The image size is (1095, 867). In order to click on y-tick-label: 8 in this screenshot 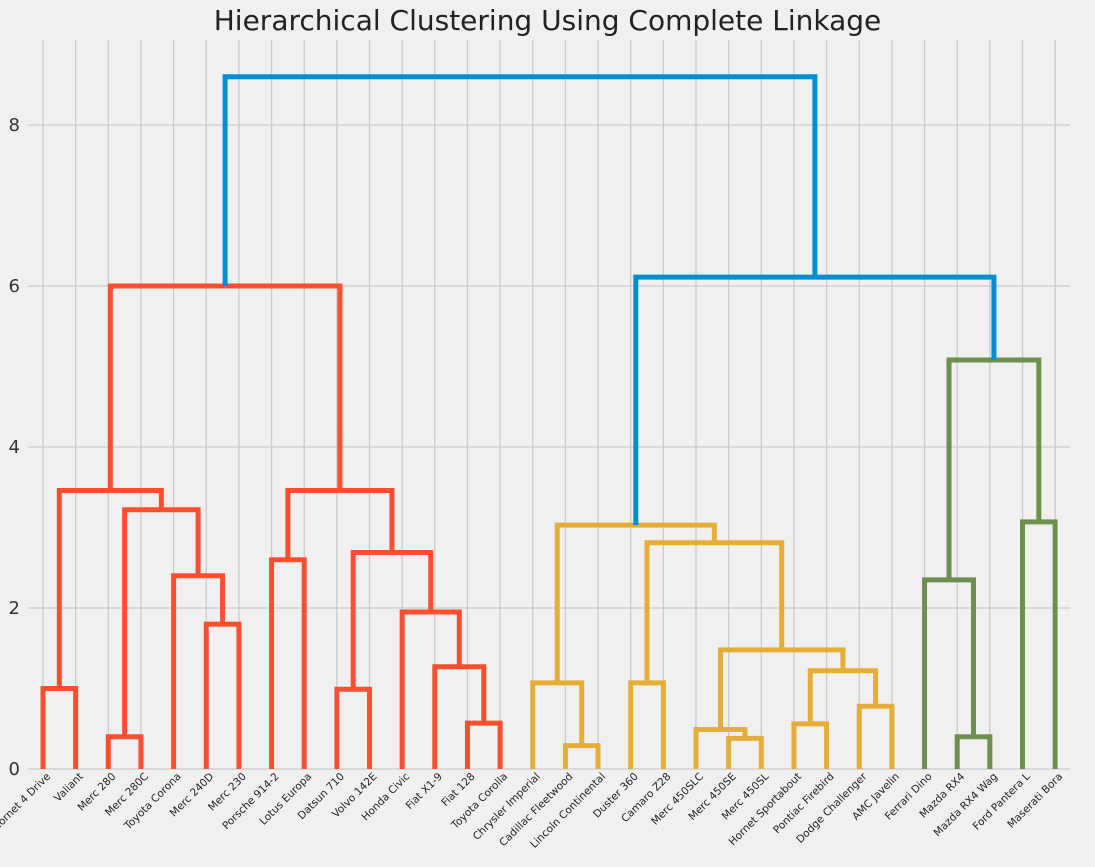, I will do `click(14, 125)`.